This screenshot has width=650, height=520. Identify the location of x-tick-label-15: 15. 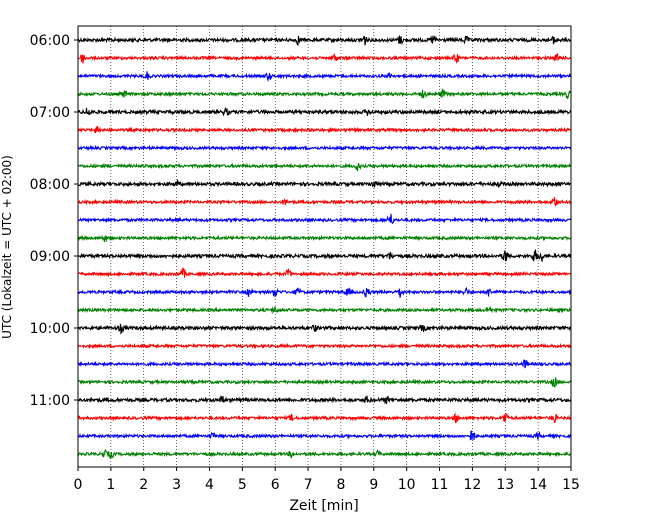
(571, 485).